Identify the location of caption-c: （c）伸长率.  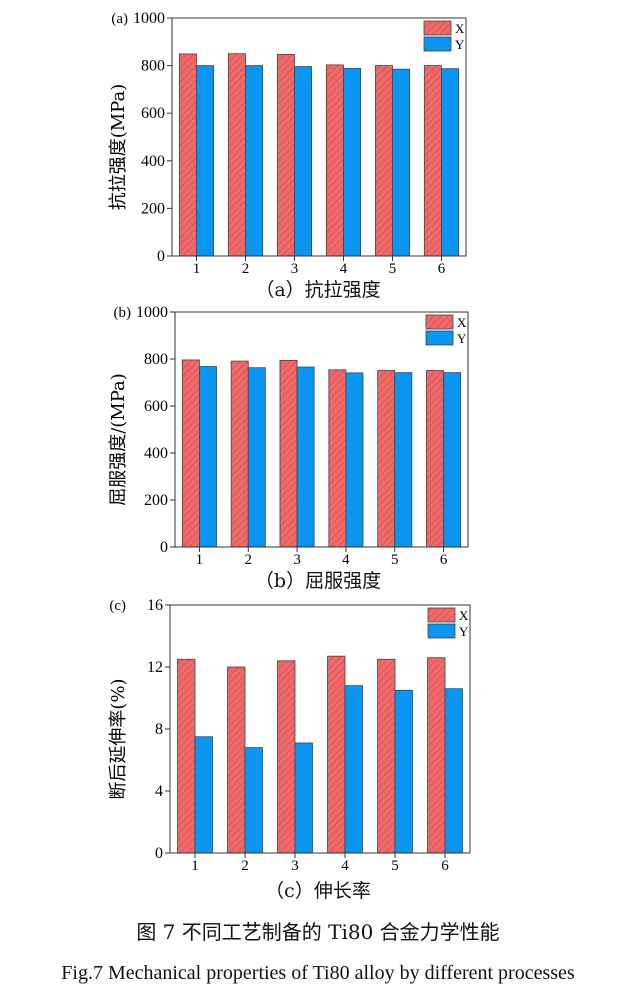
(318, 891).